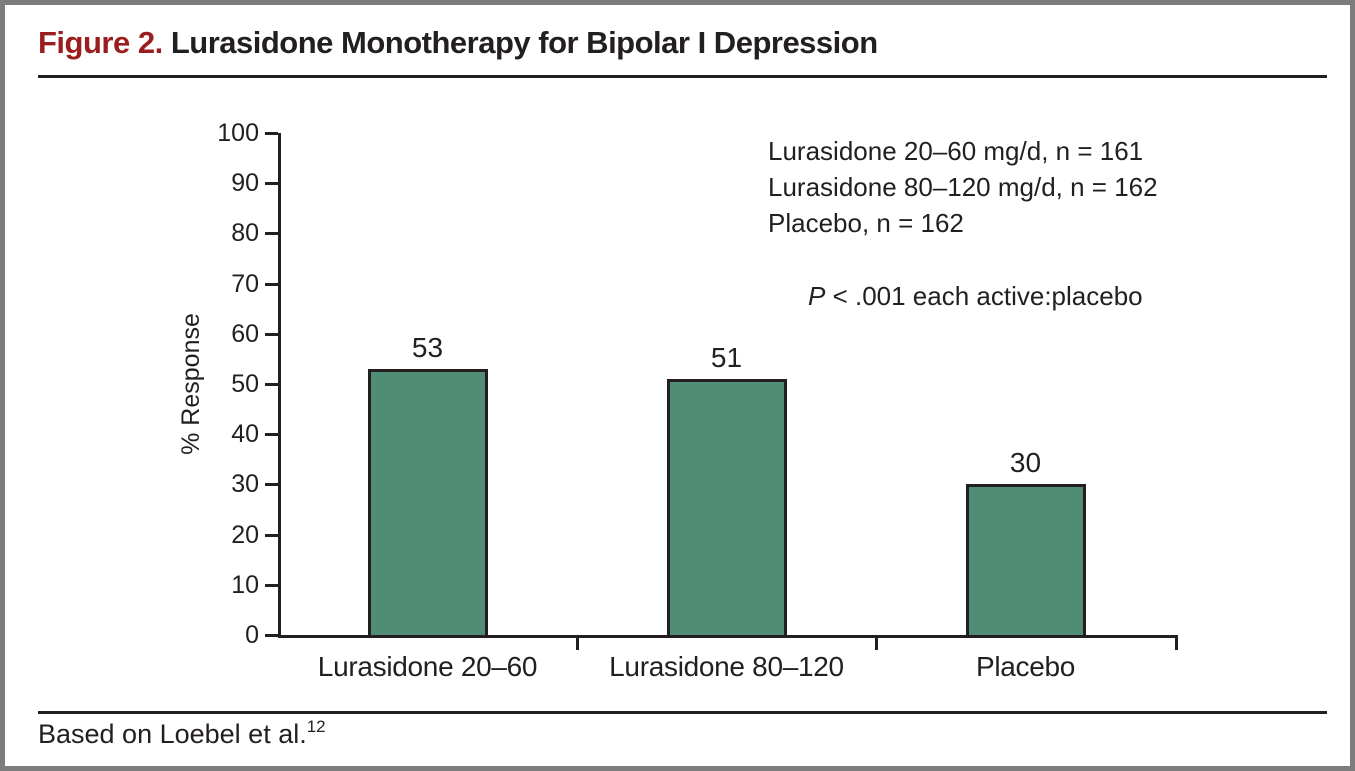  I want to click on y-tick-label: 40, so click(245, 434).